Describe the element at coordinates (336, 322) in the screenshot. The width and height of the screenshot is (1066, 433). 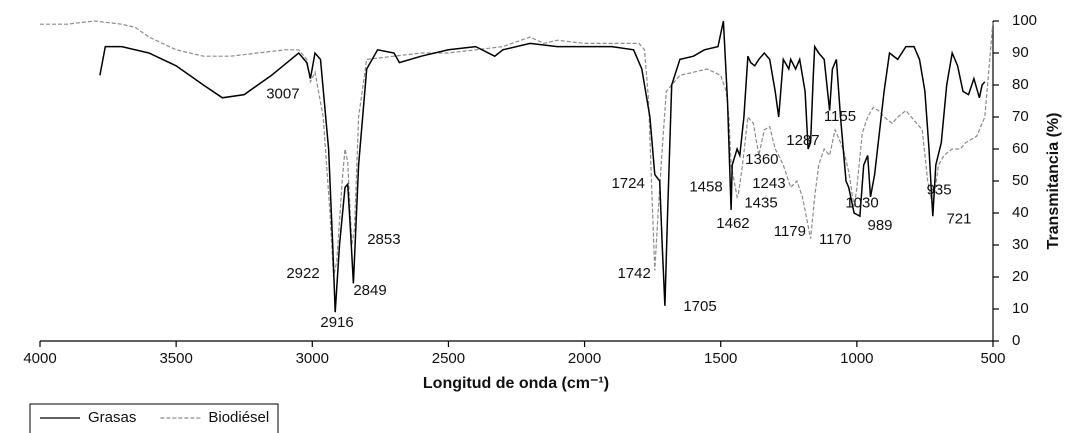
I see `peak-label: 2916` at that location.